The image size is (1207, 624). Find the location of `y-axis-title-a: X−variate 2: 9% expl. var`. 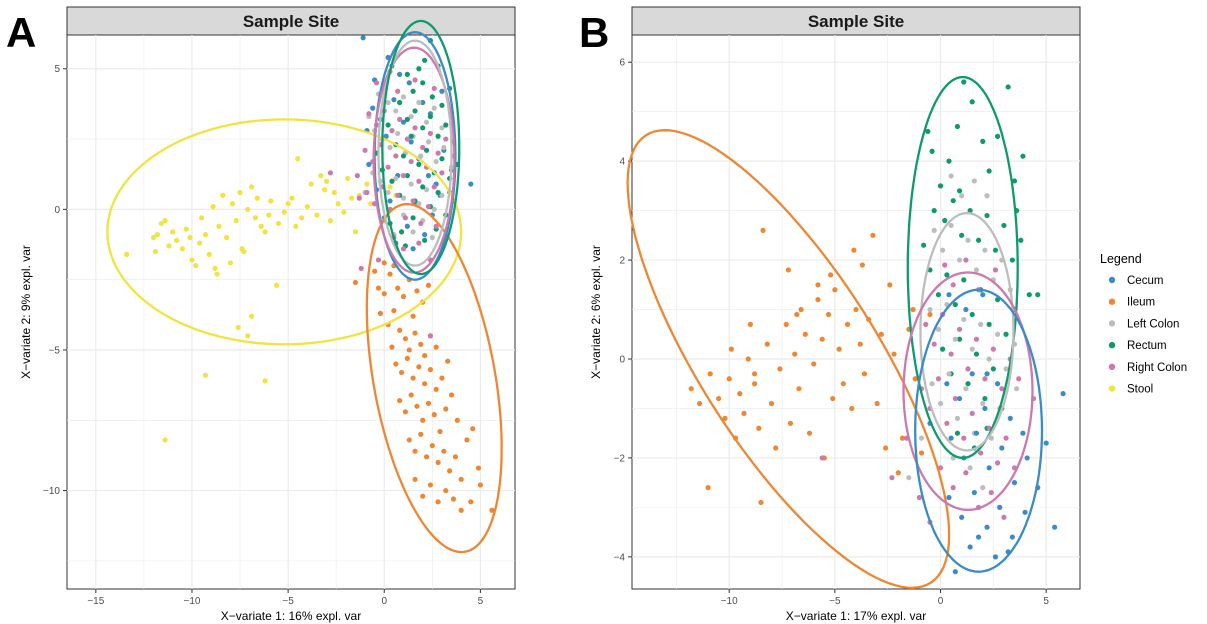

y-axis-title-a: X−variate 2: 9% expl. var is located at coordinates (26, 312).